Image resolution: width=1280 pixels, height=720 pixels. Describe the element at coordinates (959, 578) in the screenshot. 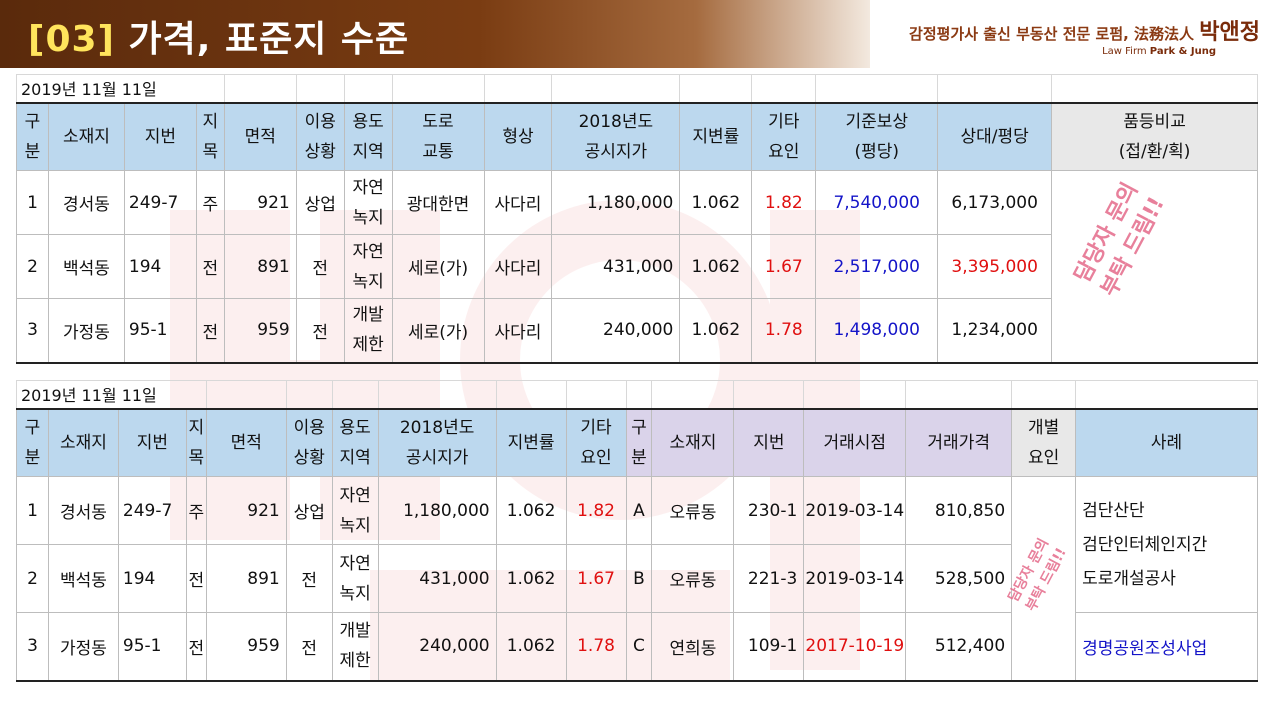

I see `cell-cprice: 528,500` at that location.